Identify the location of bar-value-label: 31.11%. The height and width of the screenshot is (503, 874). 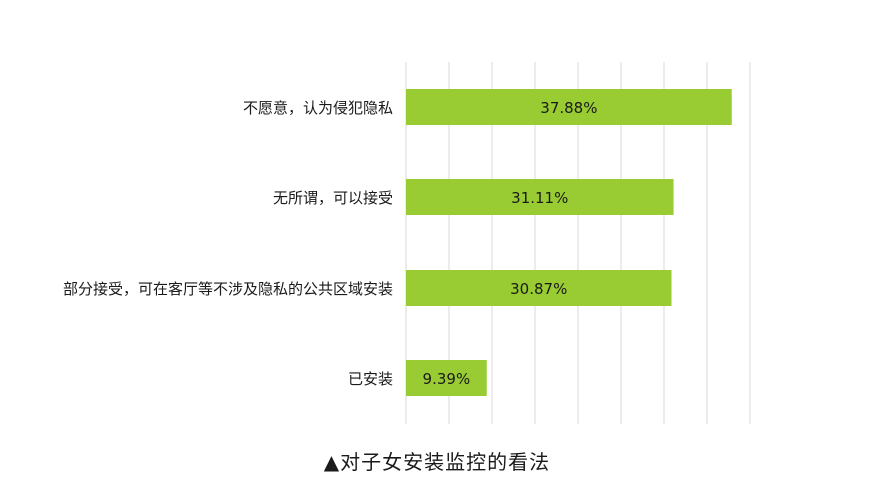
(539, 198).